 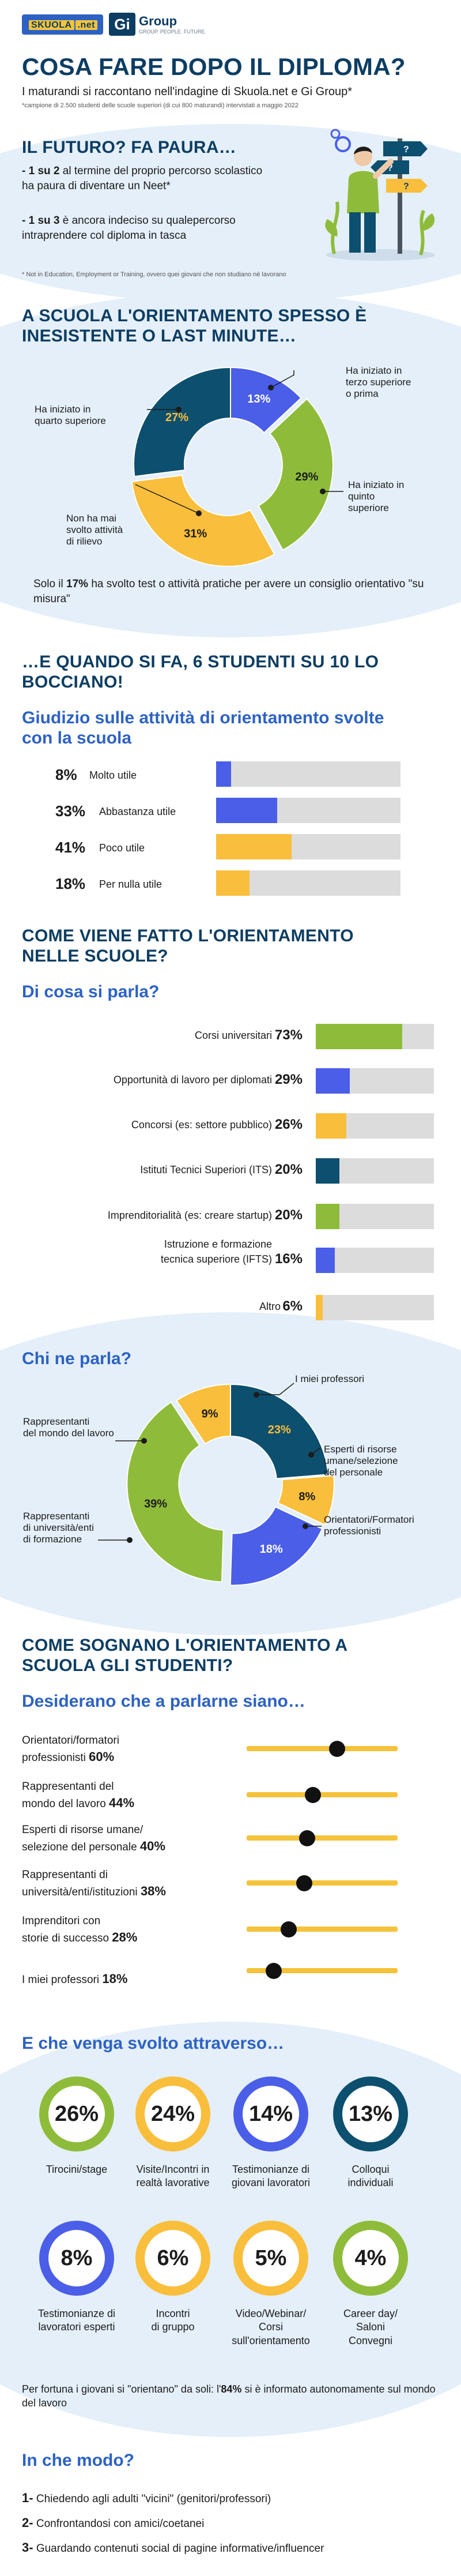 What do you see at coordinates (271, 2258) in the screenshot?
I see `attraverso-ring-value: 5%` at bounding box center [271, 2258].